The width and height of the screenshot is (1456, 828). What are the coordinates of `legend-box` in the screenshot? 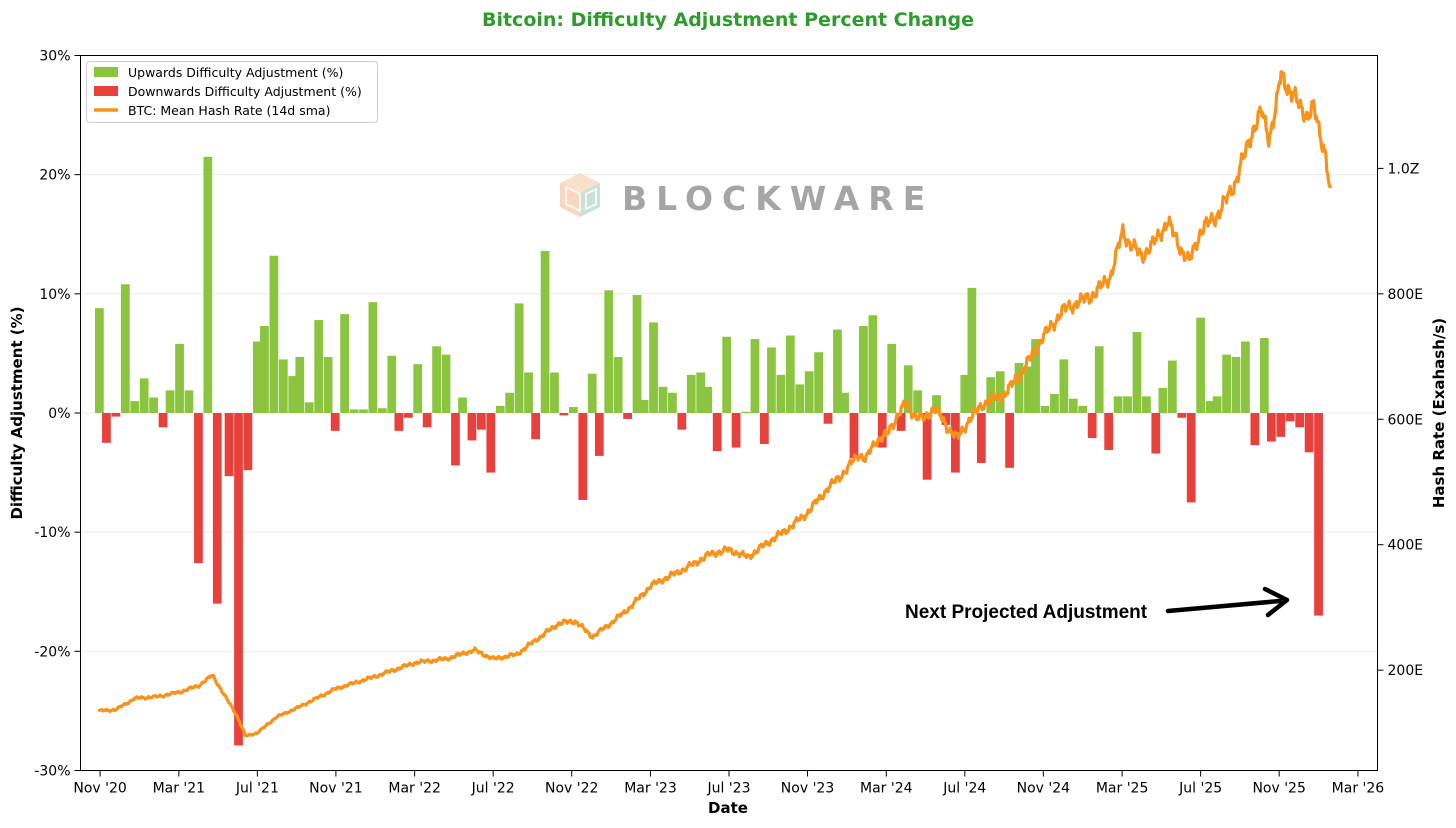 It's located at (232, 92).